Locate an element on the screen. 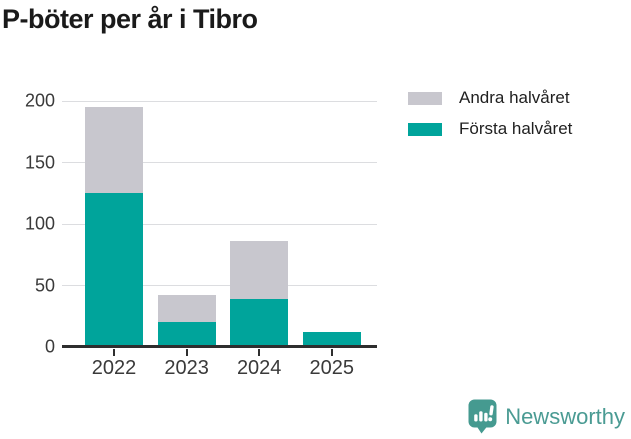 Image resolution: width=631 pixels, height=439 pixels. x-ticks is located at coordinates (219, 352).